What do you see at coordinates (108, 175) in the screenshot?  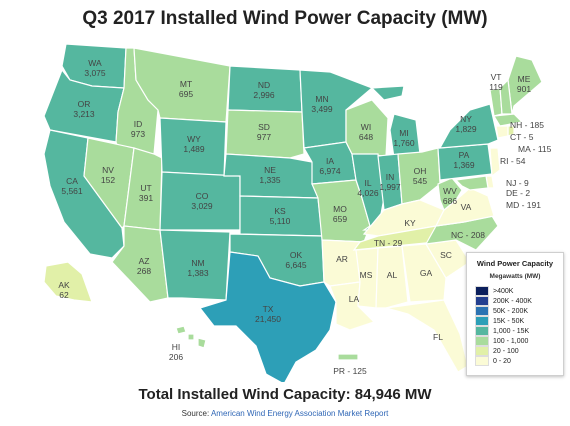 I see `state-label-nv: NV 152` at bounding box center [108, 175].